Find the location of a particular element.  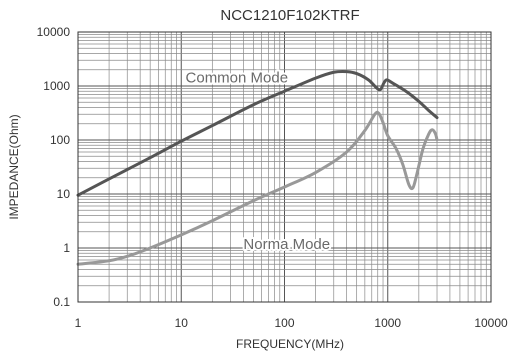

x-tick-label: 1 is located at coordinates (78, 323).